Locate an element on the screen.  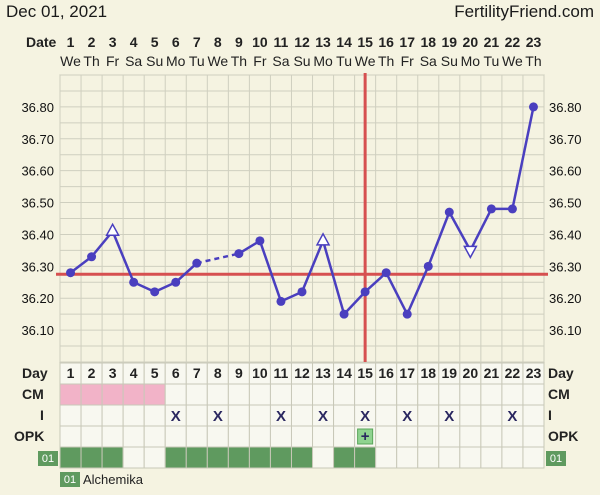
grid-day-number-18: 18 is located at coordinates (428, 373).